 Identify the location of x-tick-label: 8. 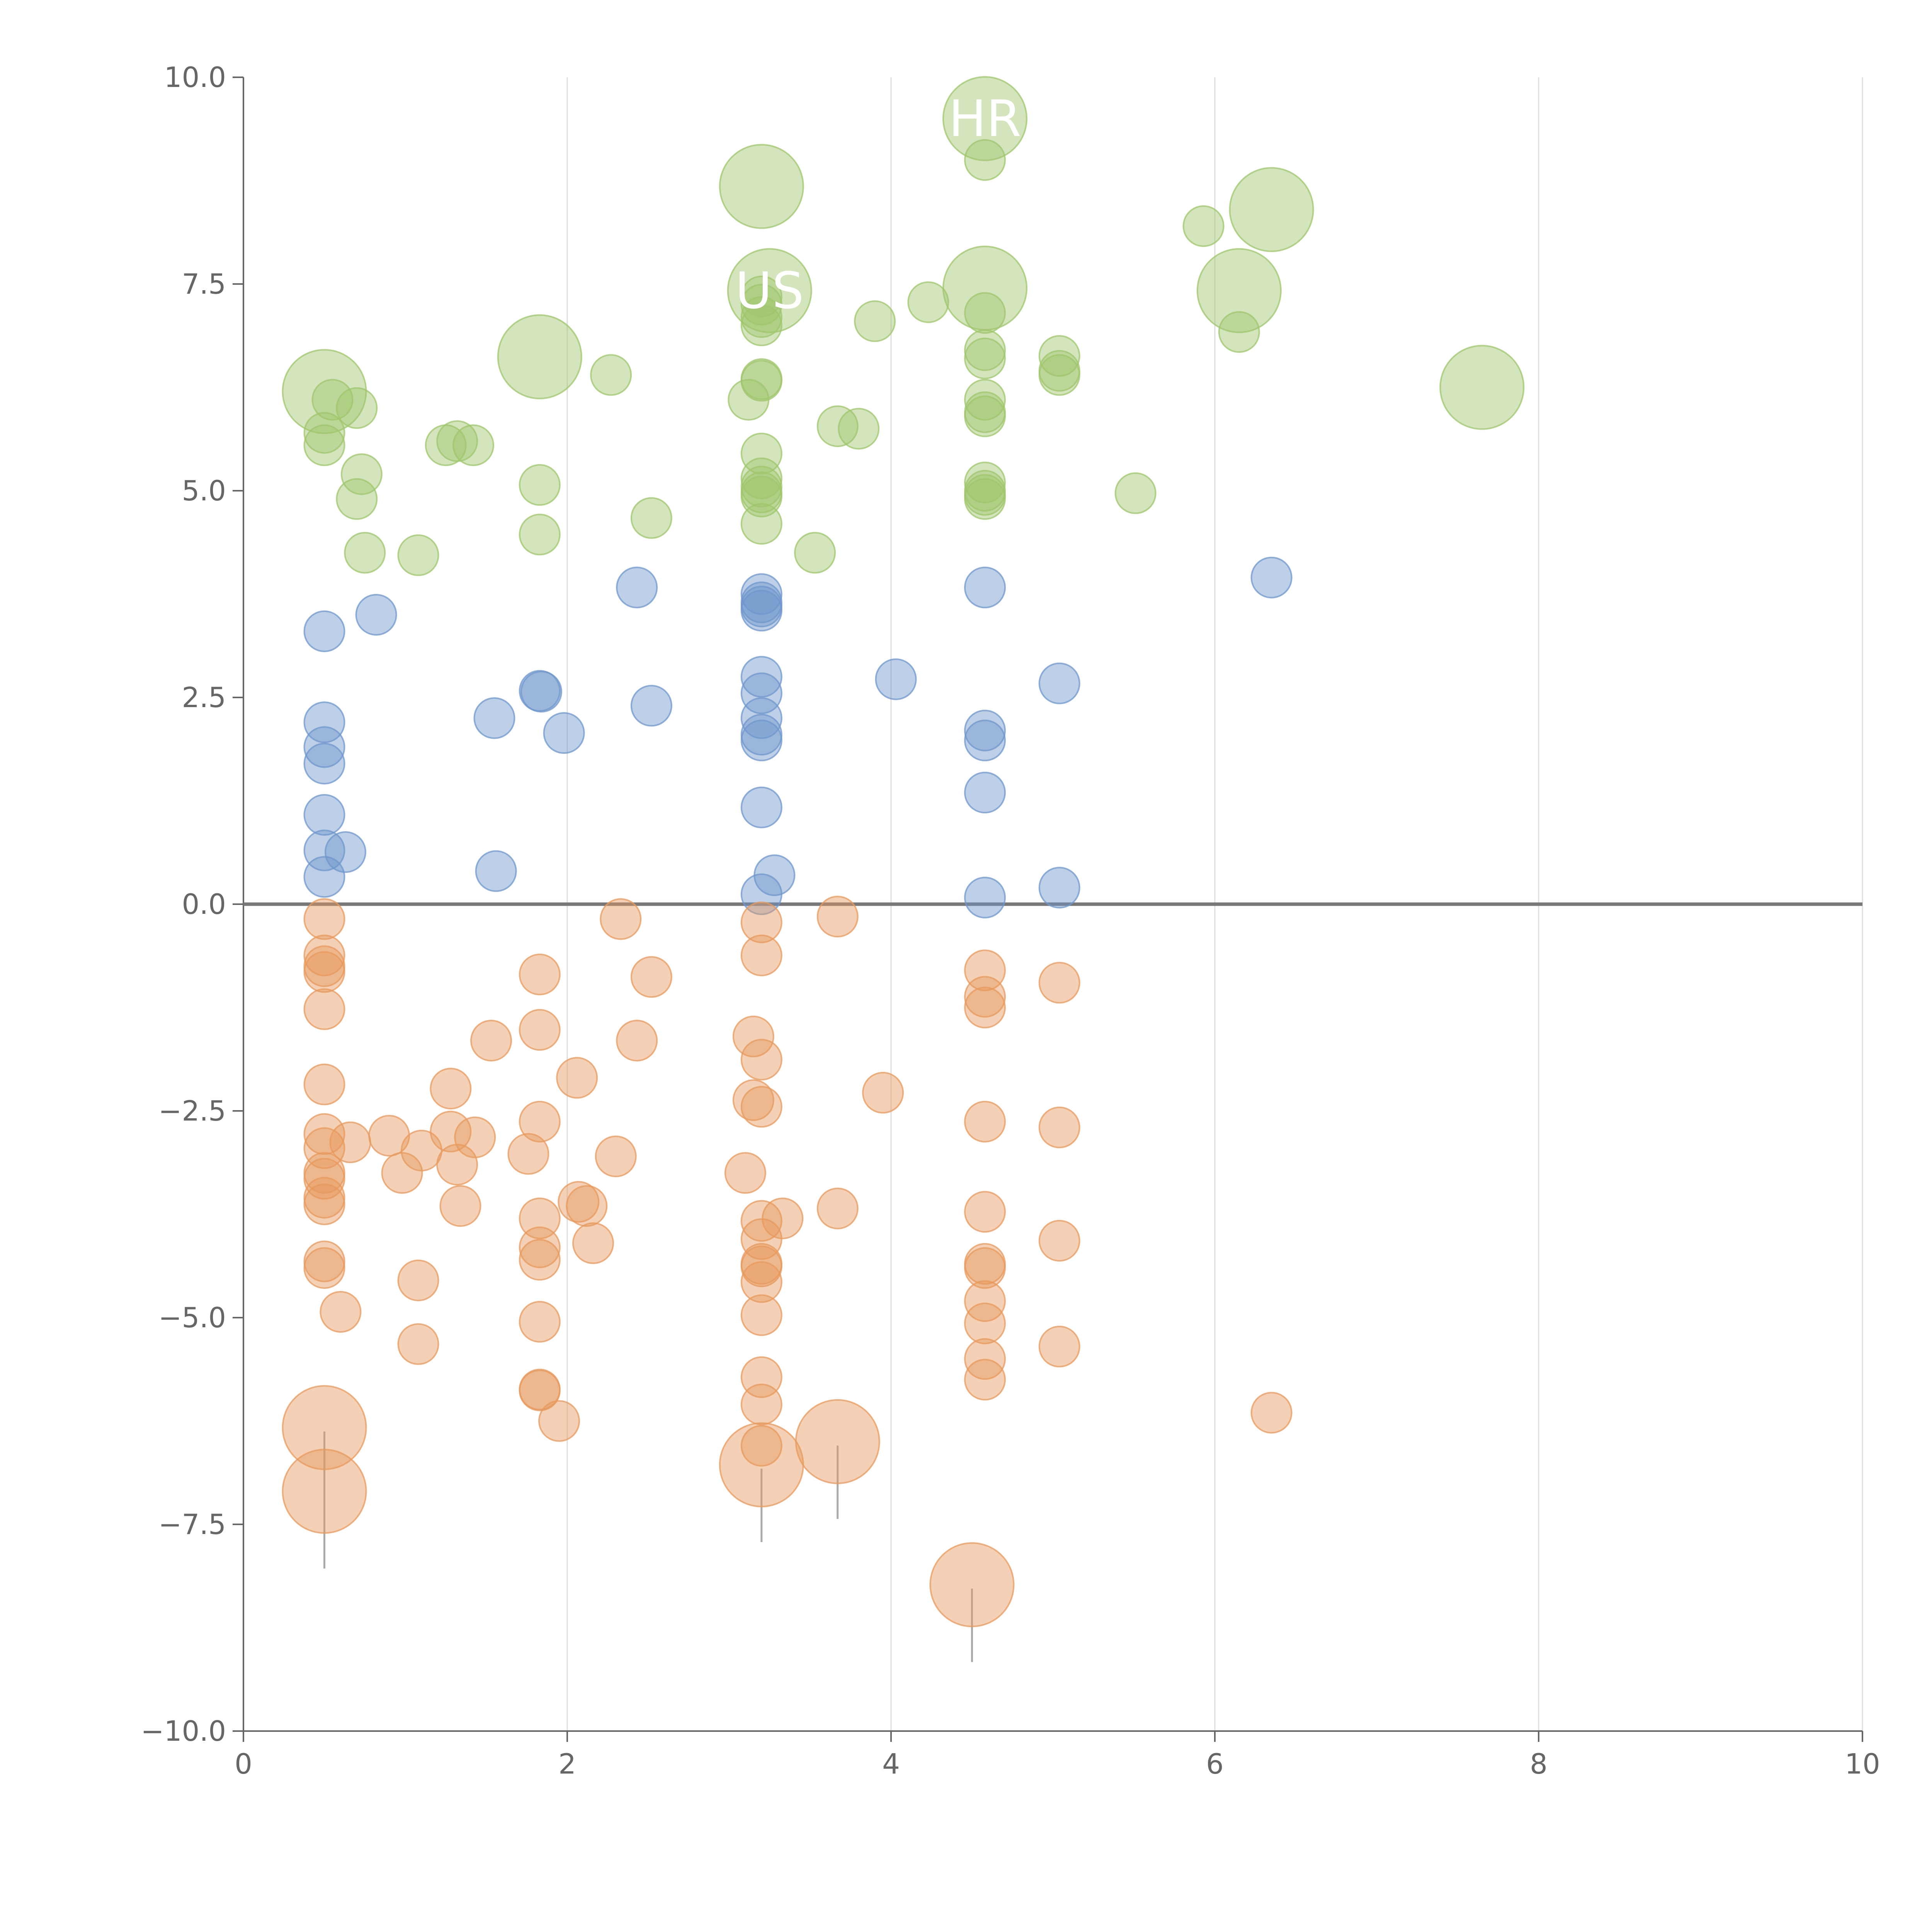
(1539, 1764).